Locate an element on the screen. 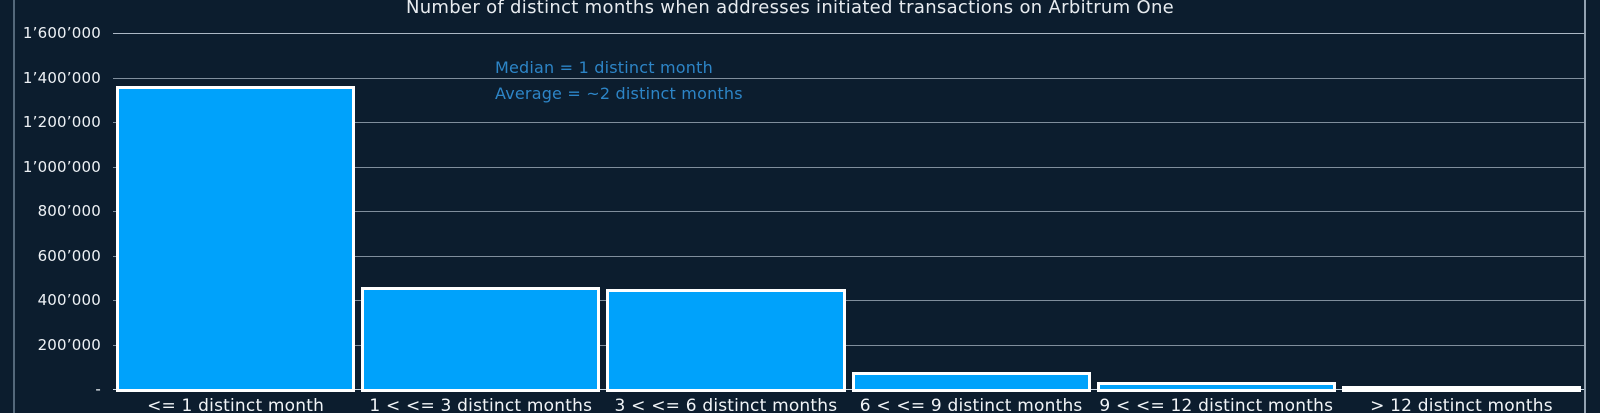 The image size is (1600, 413). y-axis-tick-label: - is located at coordinates (98, 389).